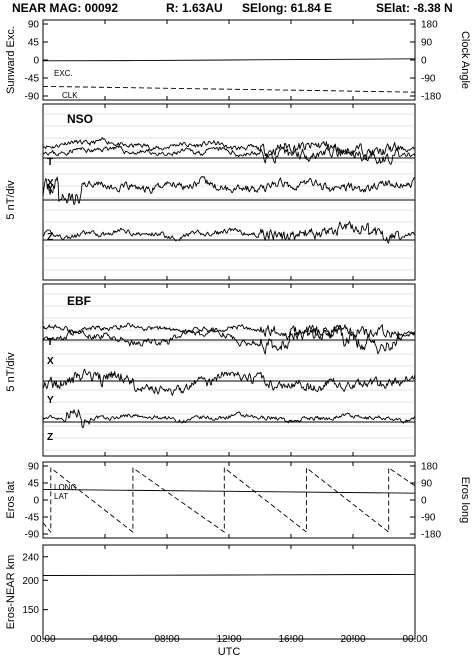 The height and width of the screenshot is (656, 473). Describe the element at coordinates (50, 188) in the screenshot. I see `nso-label-y: Y` at that location.